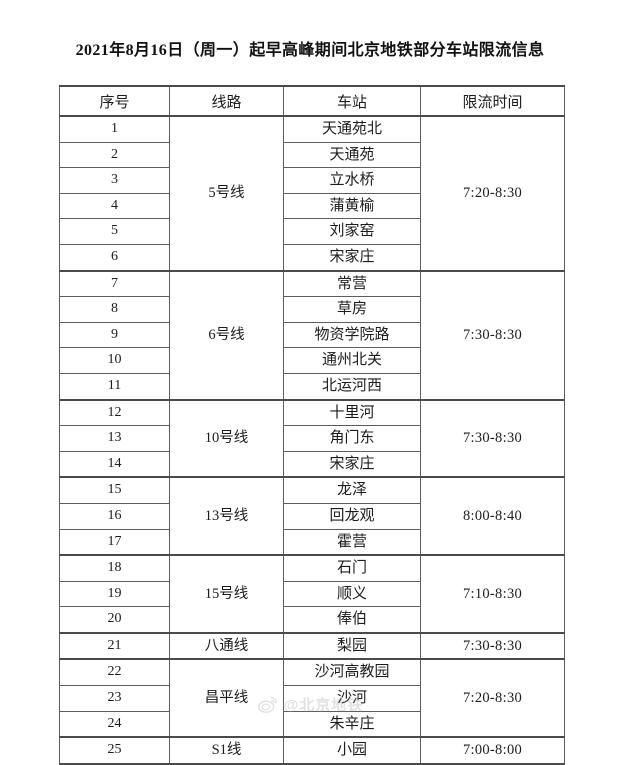 The width and height of the screenshot is (620, 765). Describe the element at coordinates (114, 231) in the screenshot. I see `cell-sequence-number: 5` at that location.